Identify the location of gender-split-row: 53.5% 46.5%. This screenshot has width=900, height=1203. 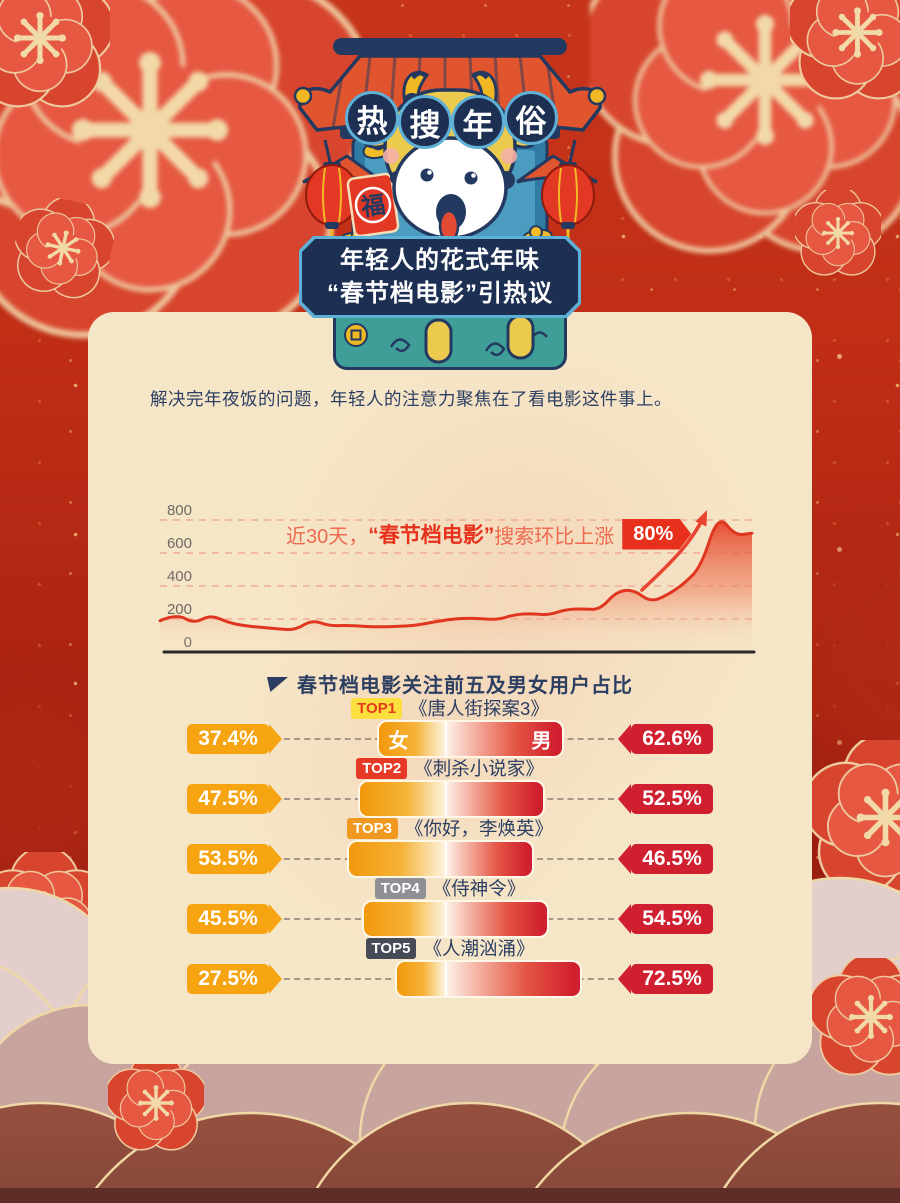
(450, 860).